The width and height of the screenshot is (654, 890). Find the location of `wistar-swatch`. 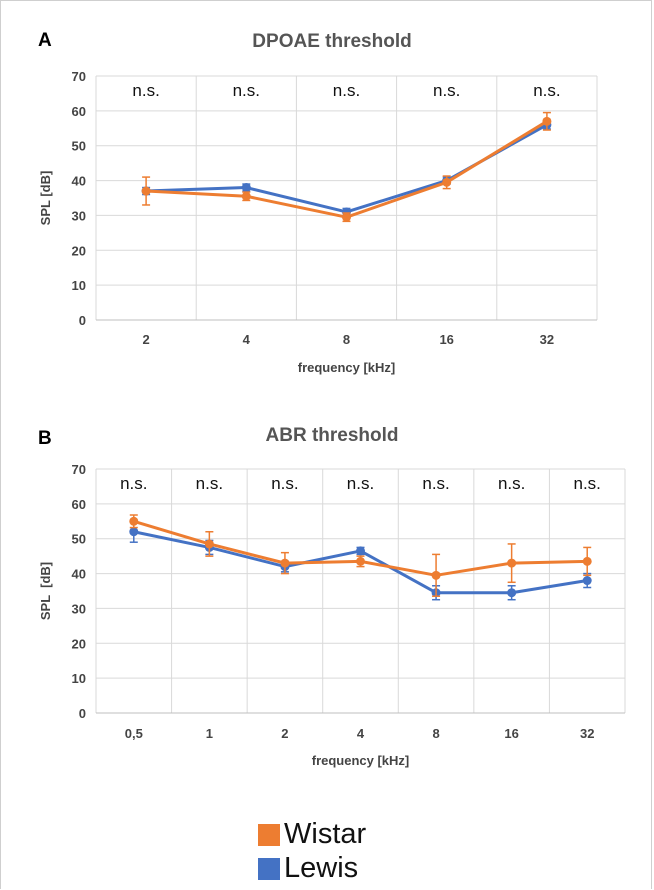

wistar-swatch is located at coordinates (269, 834).